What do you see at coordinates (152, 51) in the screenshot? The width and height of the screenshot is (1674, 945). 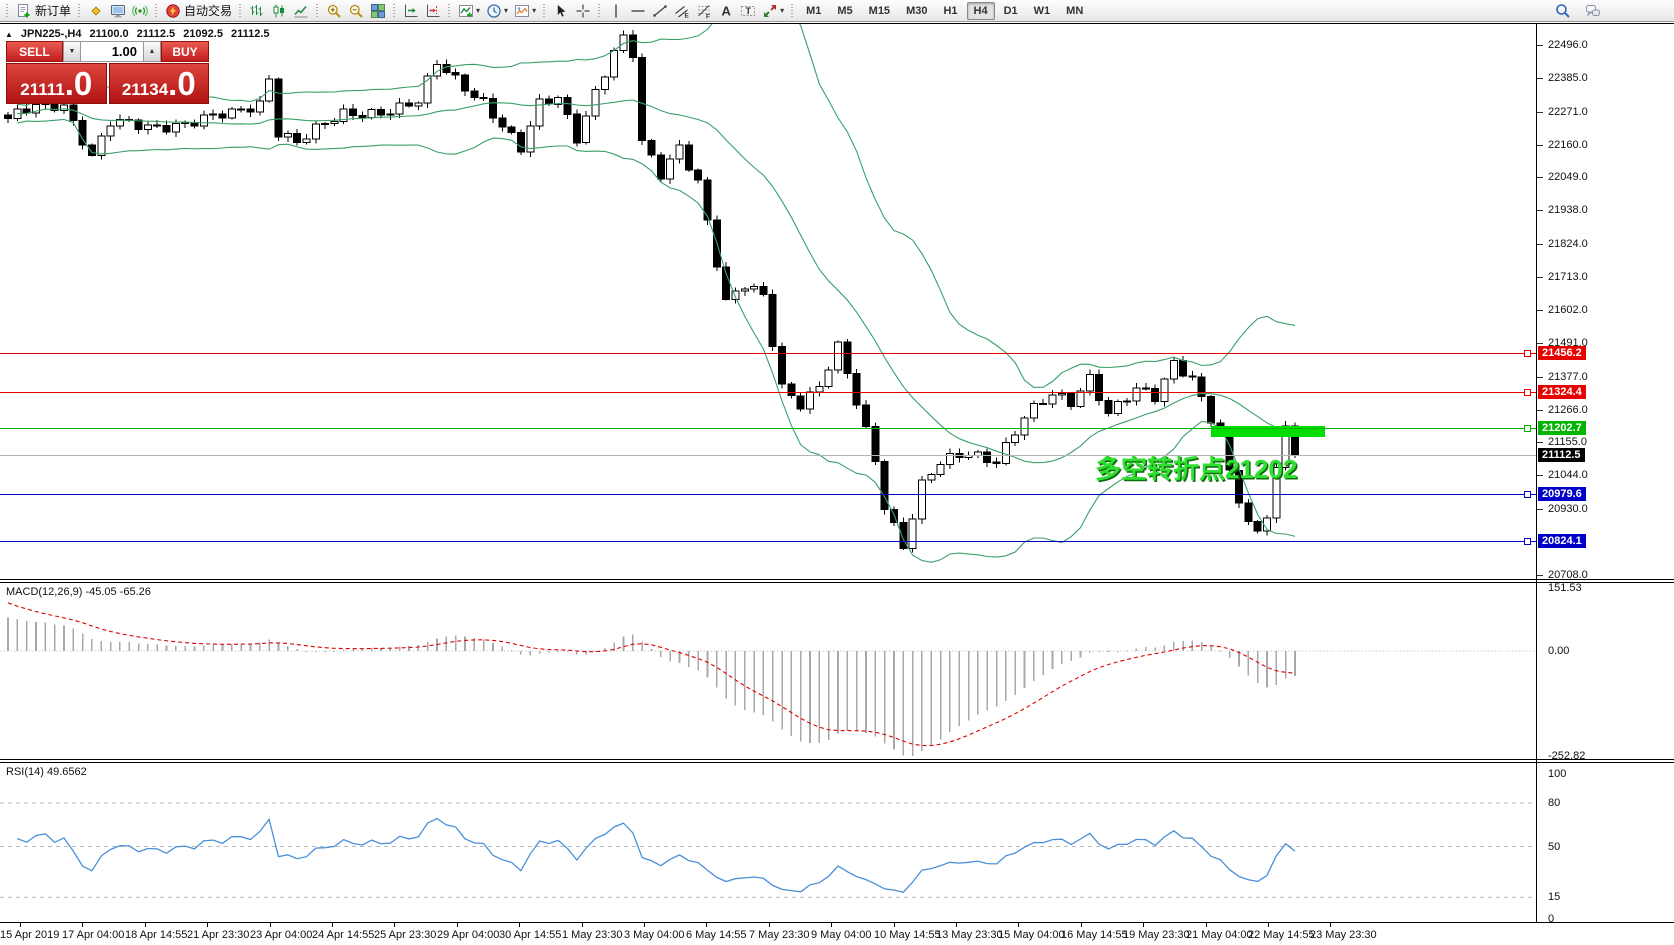 I see `volume-increase-button: ▲` at bounding box center [152, 51].